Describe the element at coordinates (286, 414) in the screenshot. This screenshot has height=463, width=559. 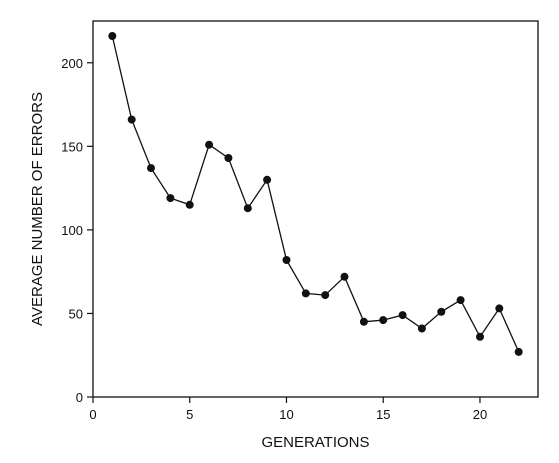
I see `x-tick-label: 10` at that location.